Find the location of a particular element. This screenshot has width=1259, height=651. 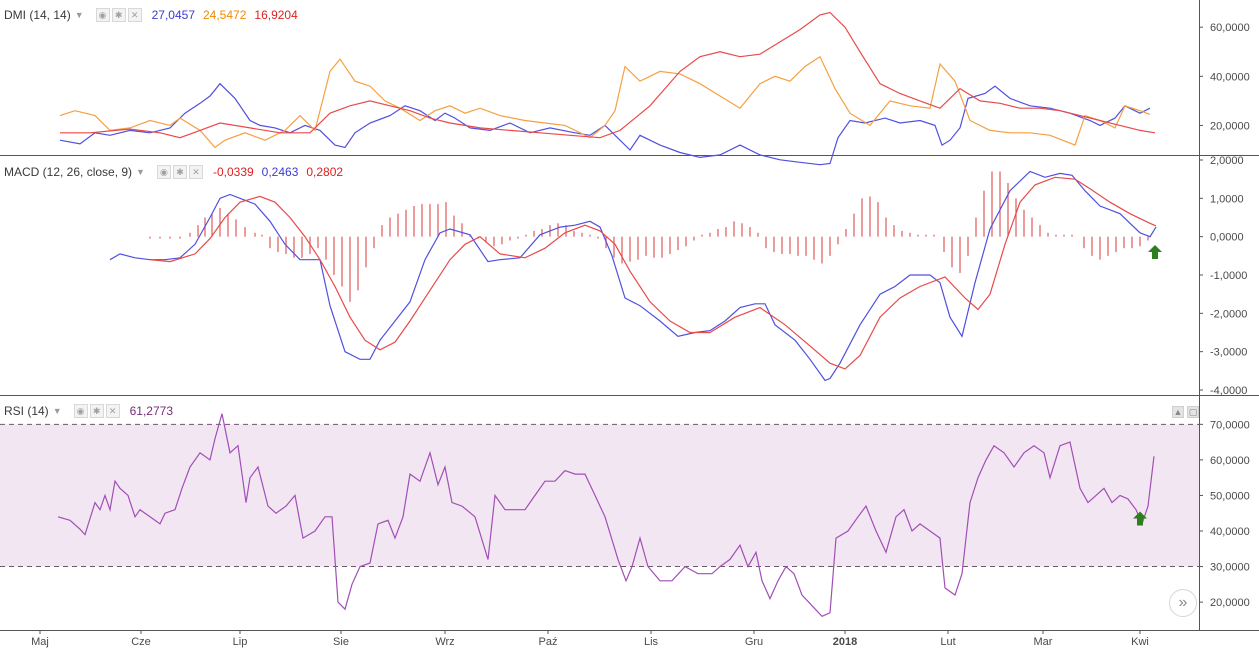

x-tick-label: Lut is located at coordinates (947, 642).